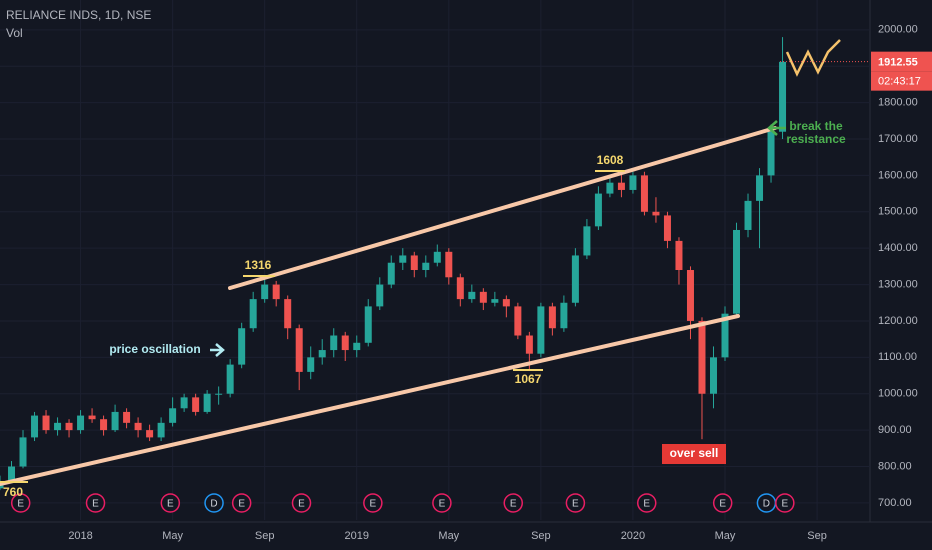  Describe the element at coordinates (528, 379) in the screenshot. I see `level-label: 1067` at that location.